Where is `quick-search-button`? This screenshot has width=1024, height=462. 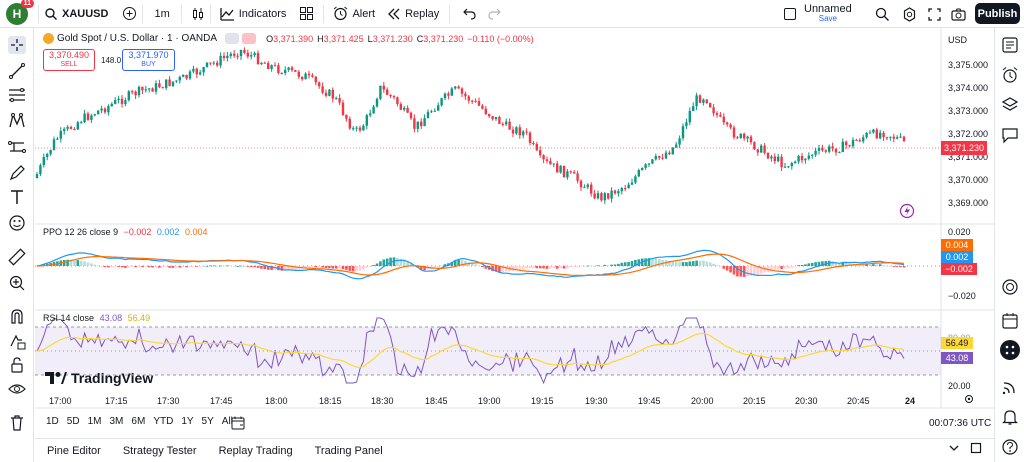
quick-search-button is located at coordinates (882, 14).